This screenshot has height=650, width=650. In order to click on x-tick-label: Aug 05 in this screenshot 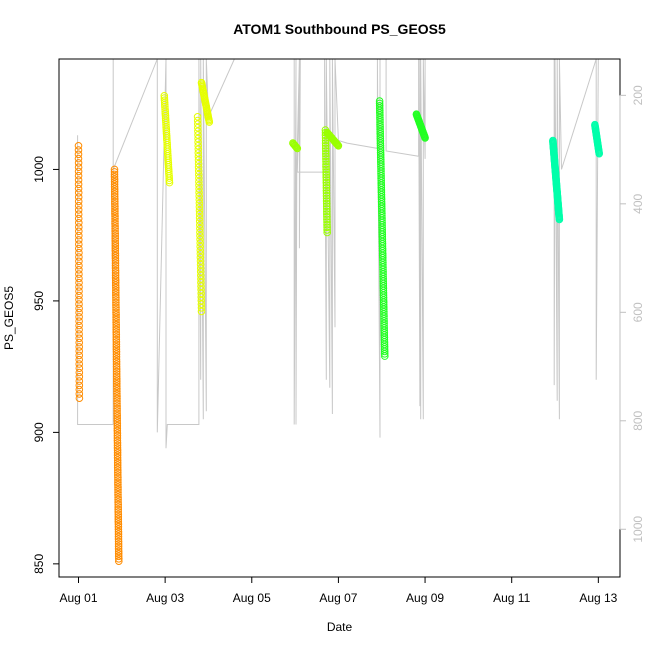, I will do `click(252, 598)`.